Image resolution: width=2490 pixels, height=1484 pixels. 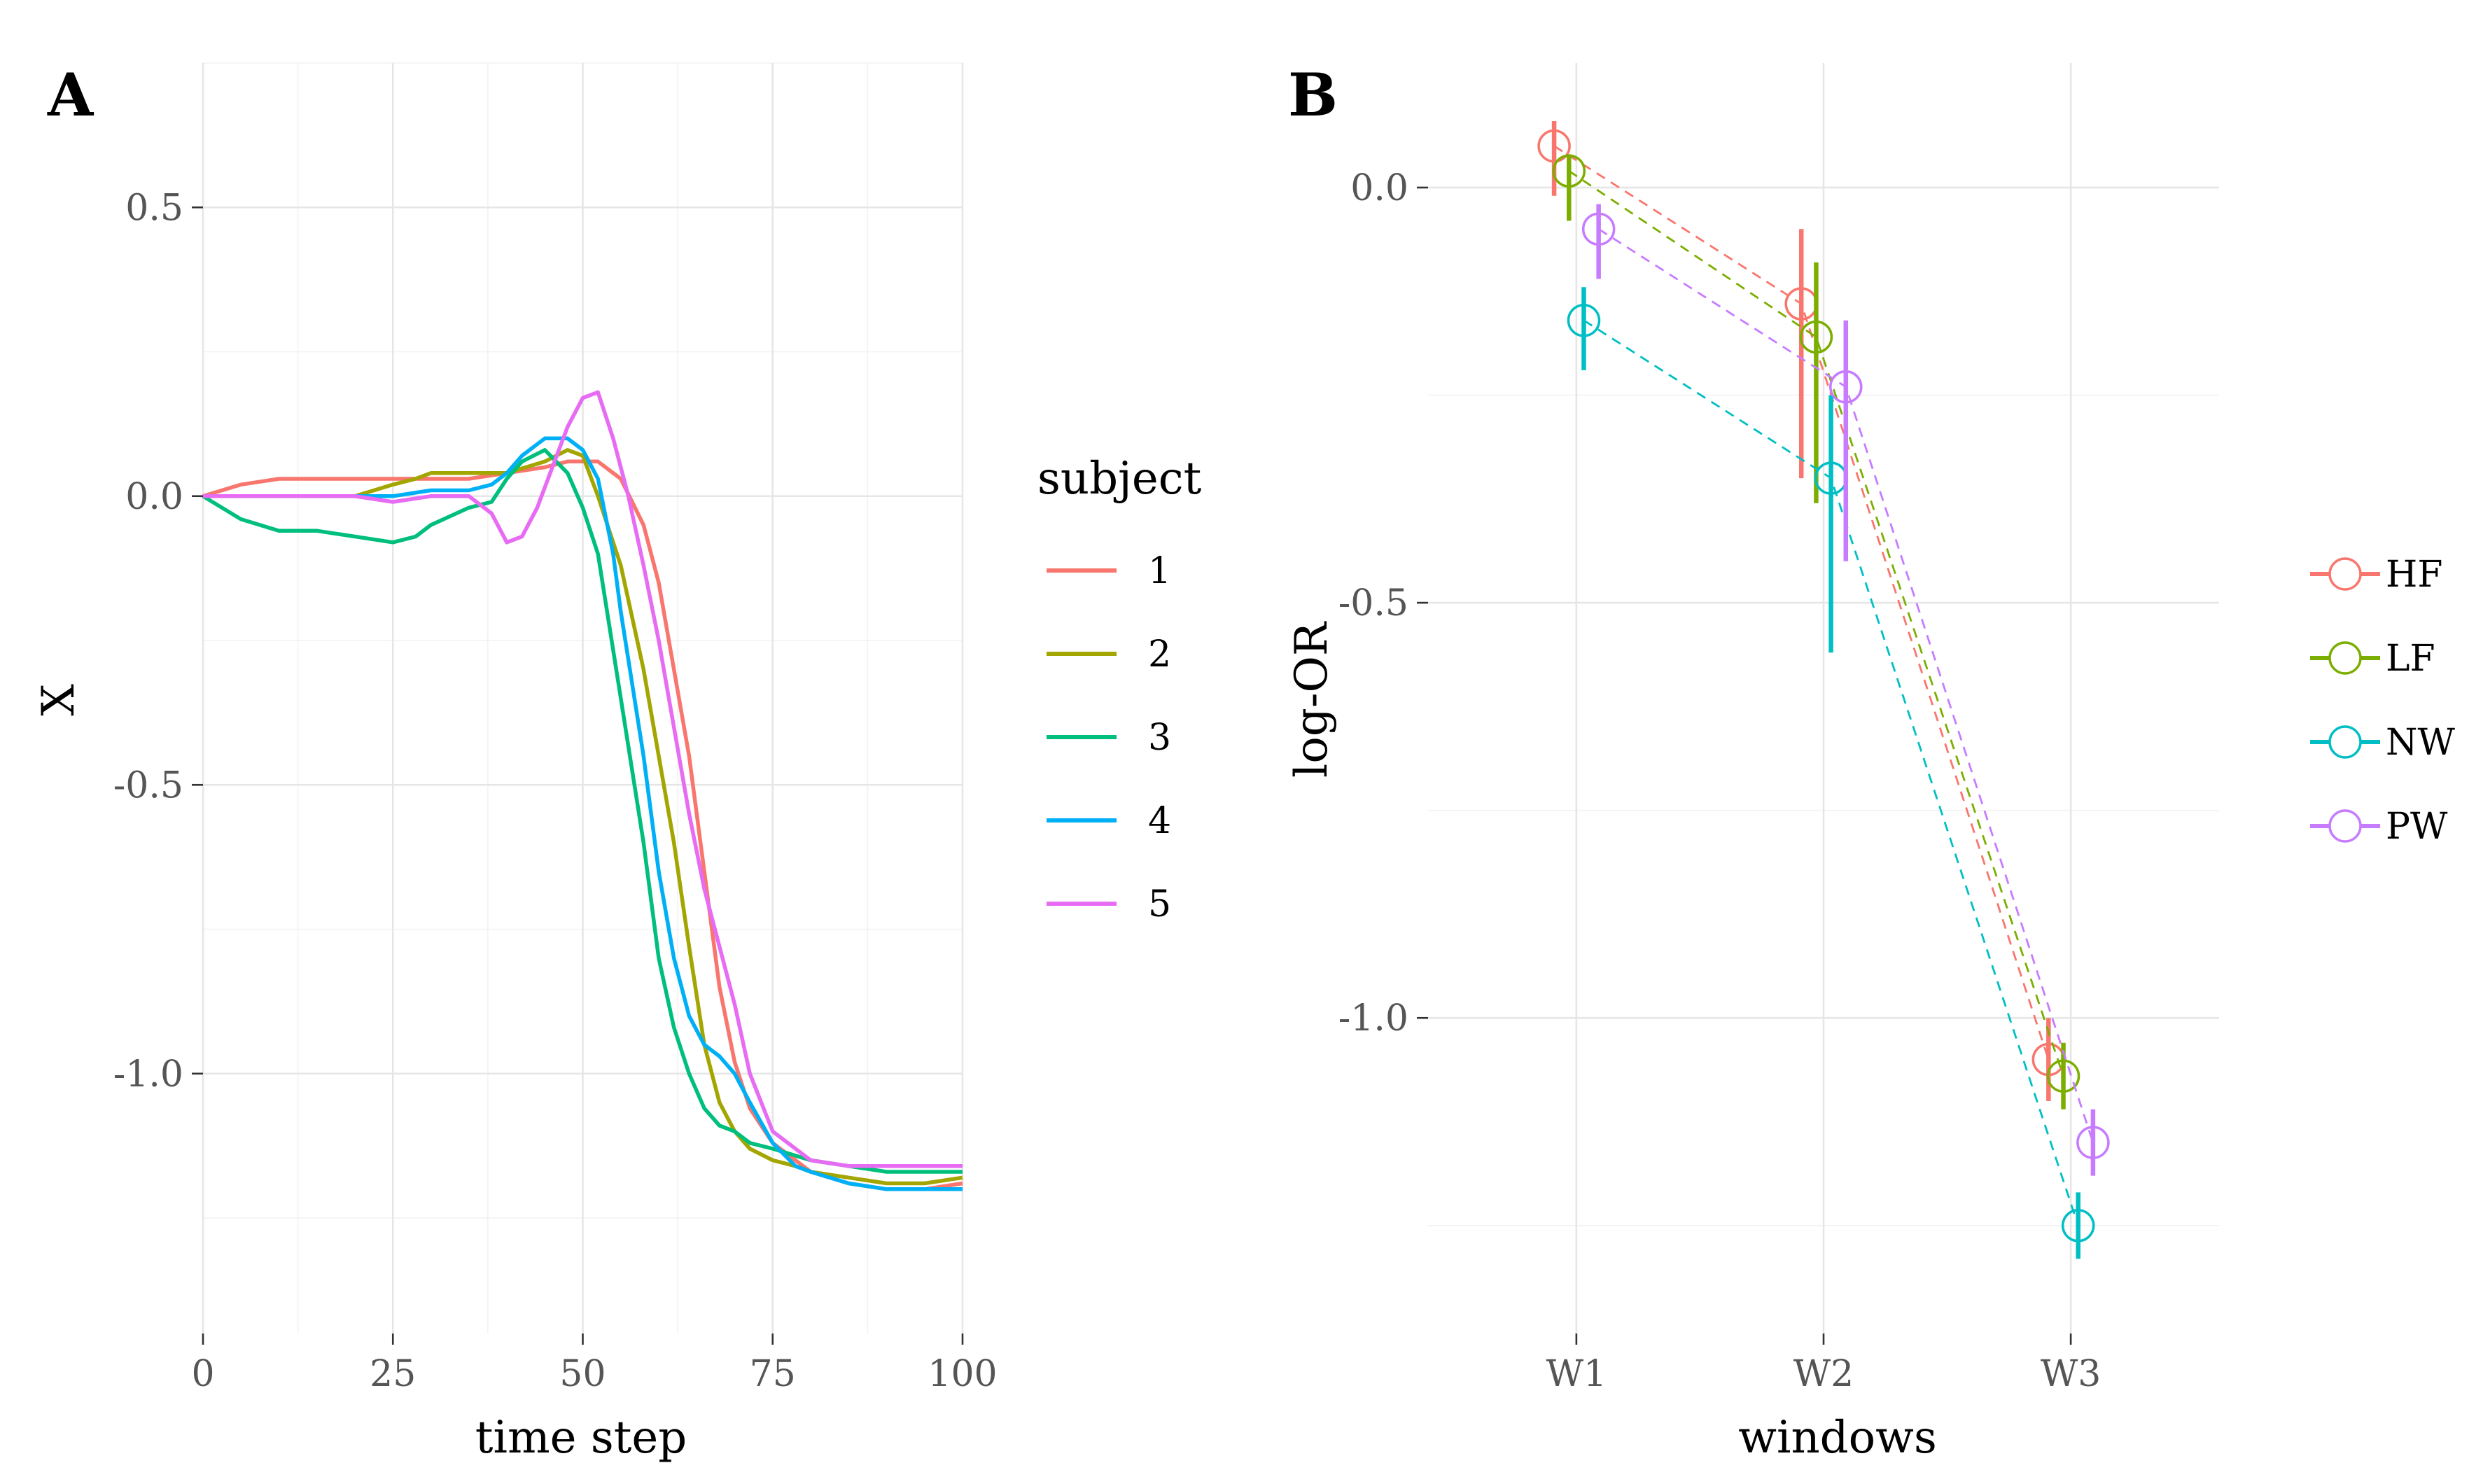 What do you see at coordinates (2345, 826) in the screenshot?
I see `legend-key-point-PW` at bounding box center [2345, 826].